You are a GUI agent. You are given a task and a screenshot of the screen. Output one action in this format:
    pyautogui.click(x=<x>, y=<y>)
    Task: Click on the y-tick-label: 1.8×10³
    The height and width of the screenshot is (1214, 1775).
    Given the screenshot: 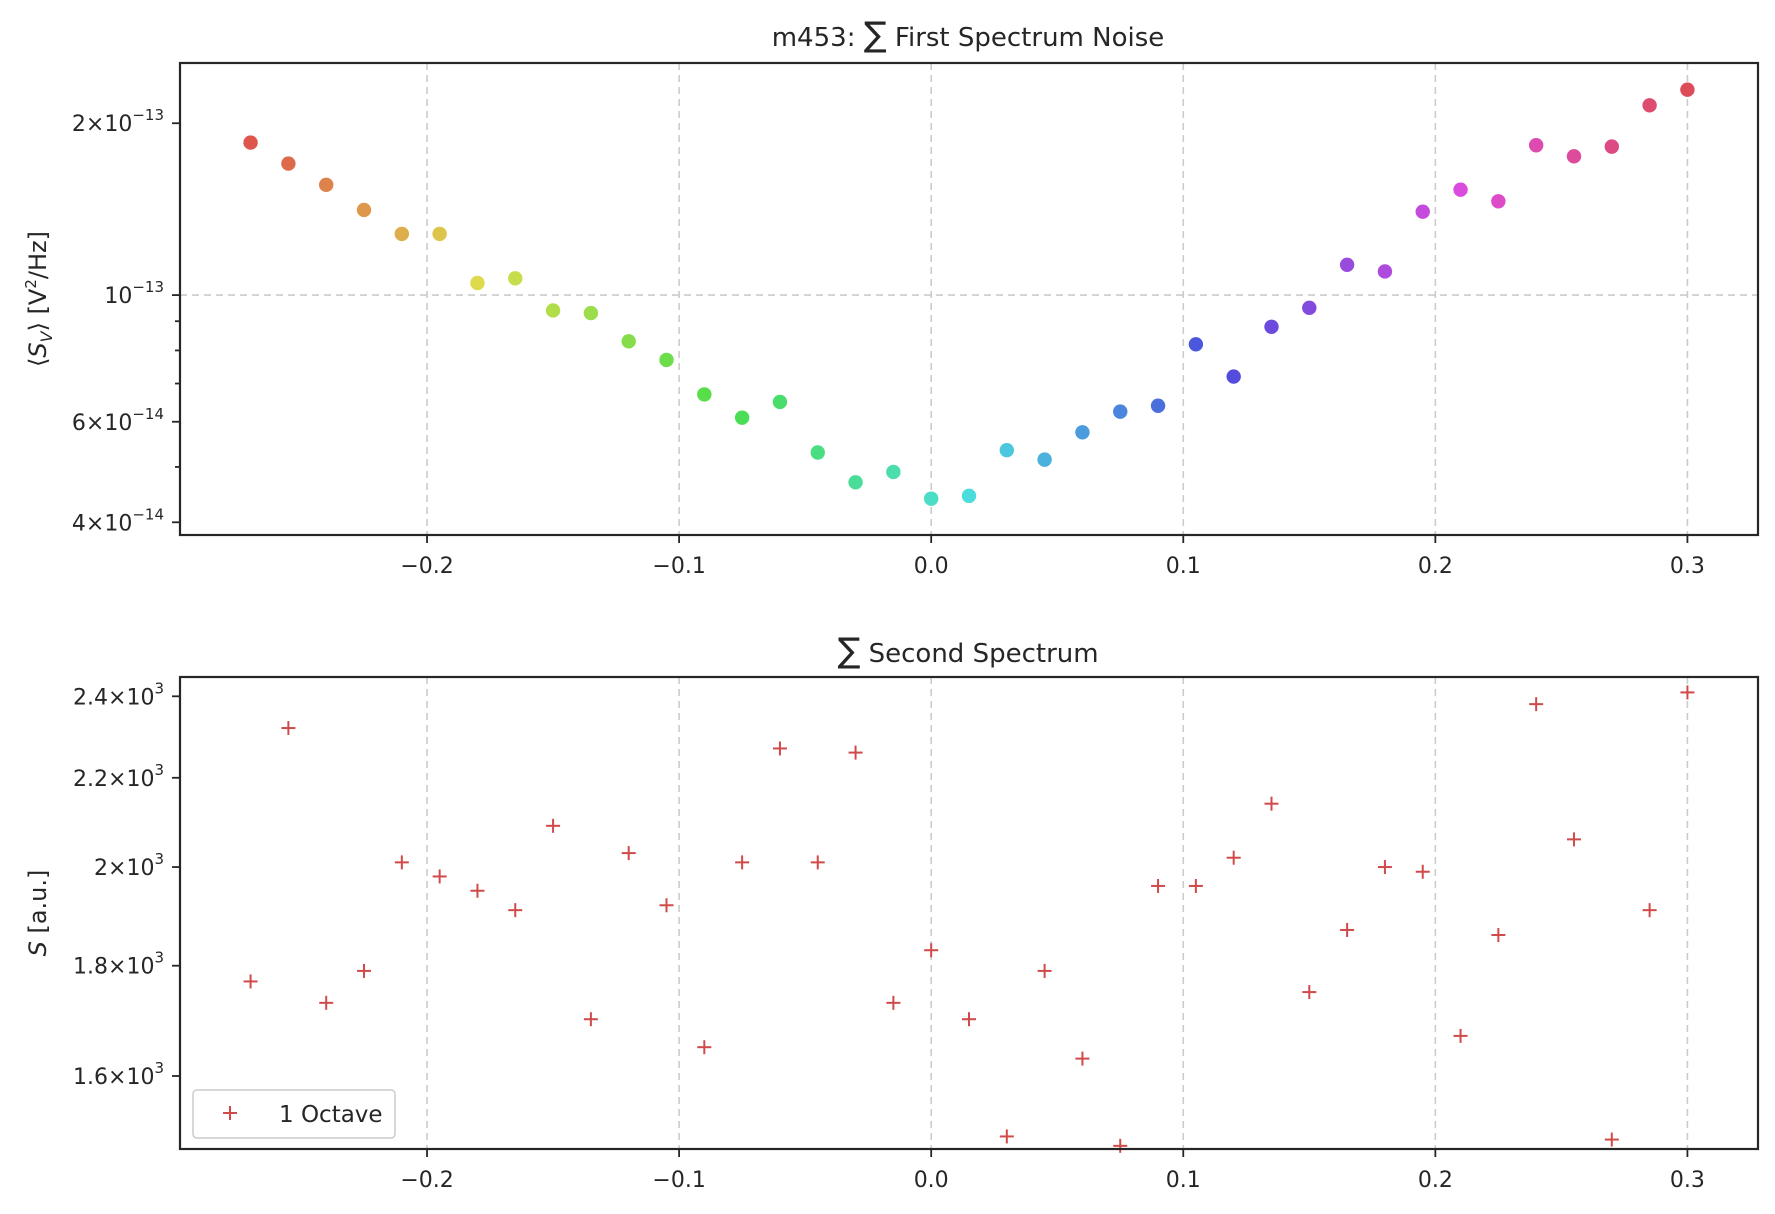 What is the action you would take?
    pyautogui.click(x=118, y=964)
    